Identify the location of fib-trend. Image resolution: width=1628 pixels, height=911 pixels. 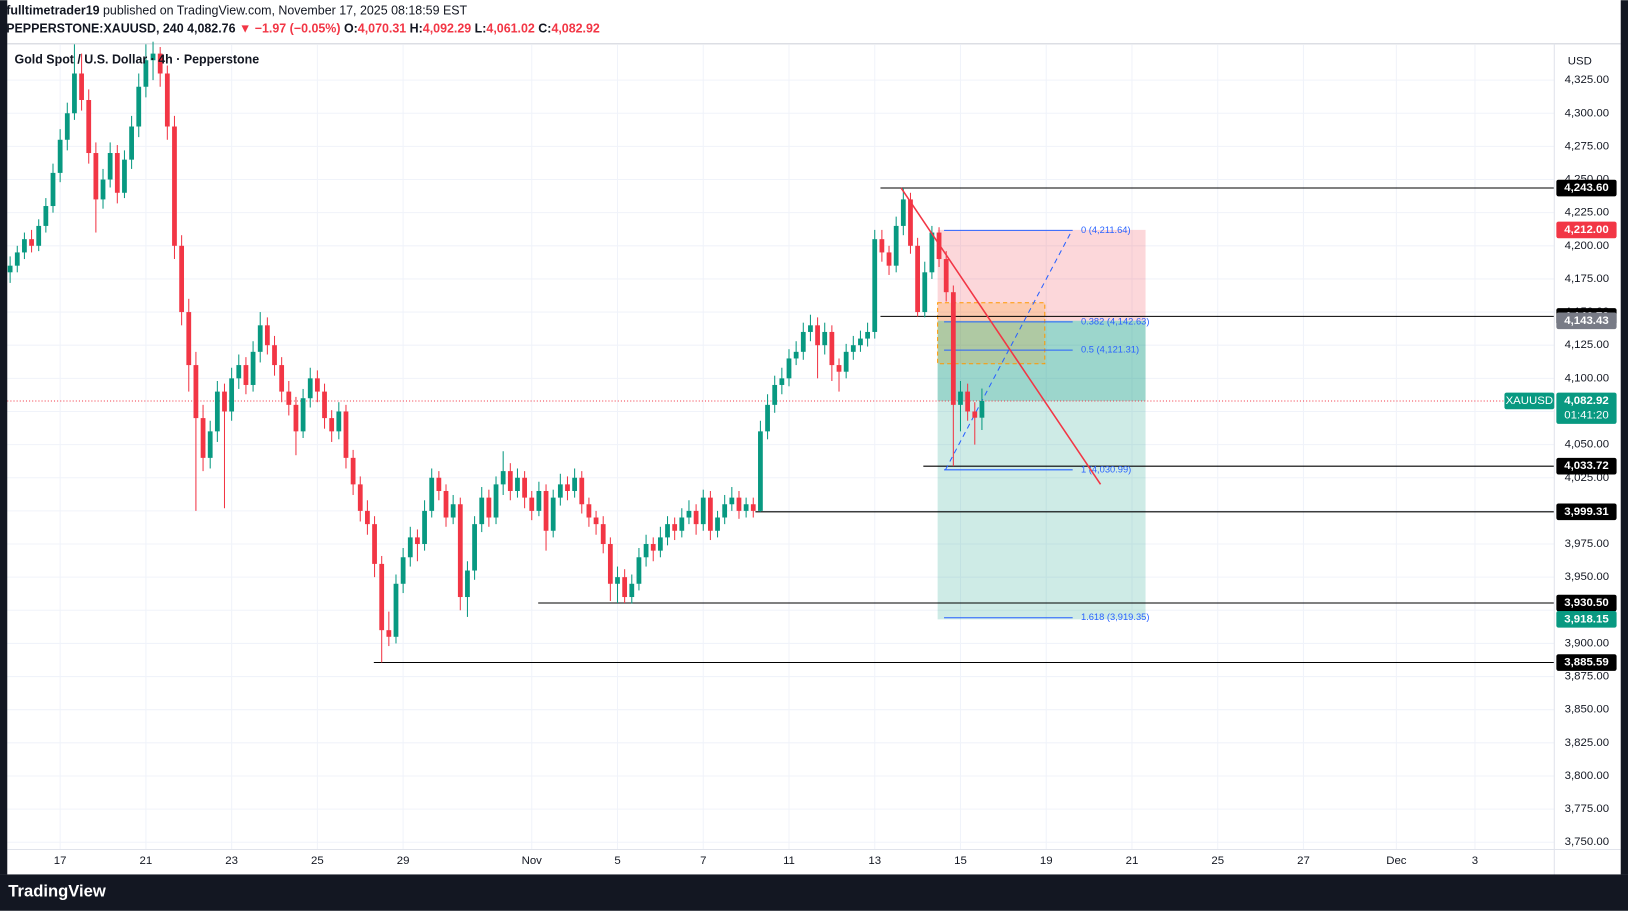
(1009, 350).